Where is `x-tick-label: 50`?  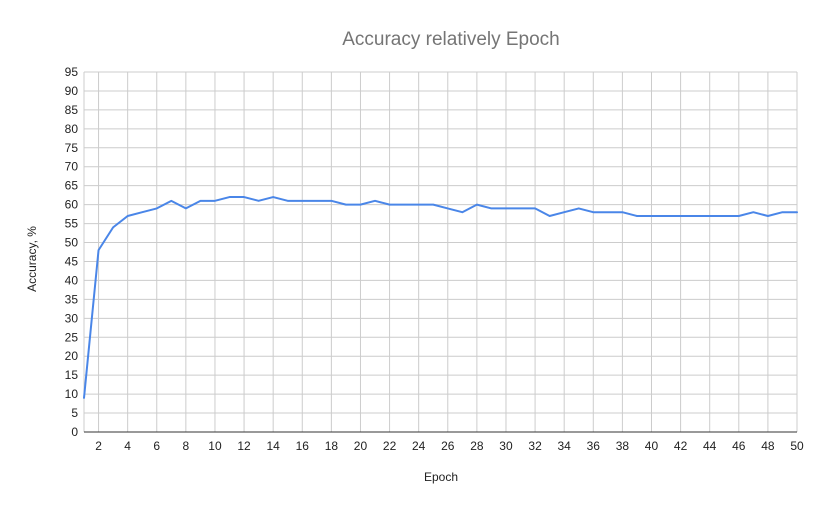
x-tick-label: 50 is located at coordinates (797, 446).